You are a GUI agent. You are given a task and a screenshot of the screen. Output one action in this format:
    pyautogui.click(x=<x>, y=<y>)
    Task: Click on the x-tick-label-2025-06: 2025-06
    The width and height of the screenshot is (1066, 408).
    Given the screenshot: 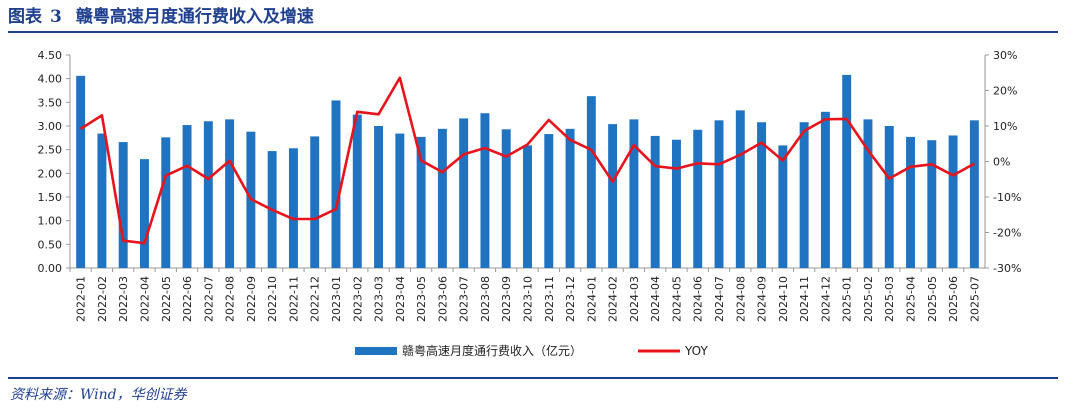 What is the action you would take?
    pyautogui.click(x=953, y=299)
    